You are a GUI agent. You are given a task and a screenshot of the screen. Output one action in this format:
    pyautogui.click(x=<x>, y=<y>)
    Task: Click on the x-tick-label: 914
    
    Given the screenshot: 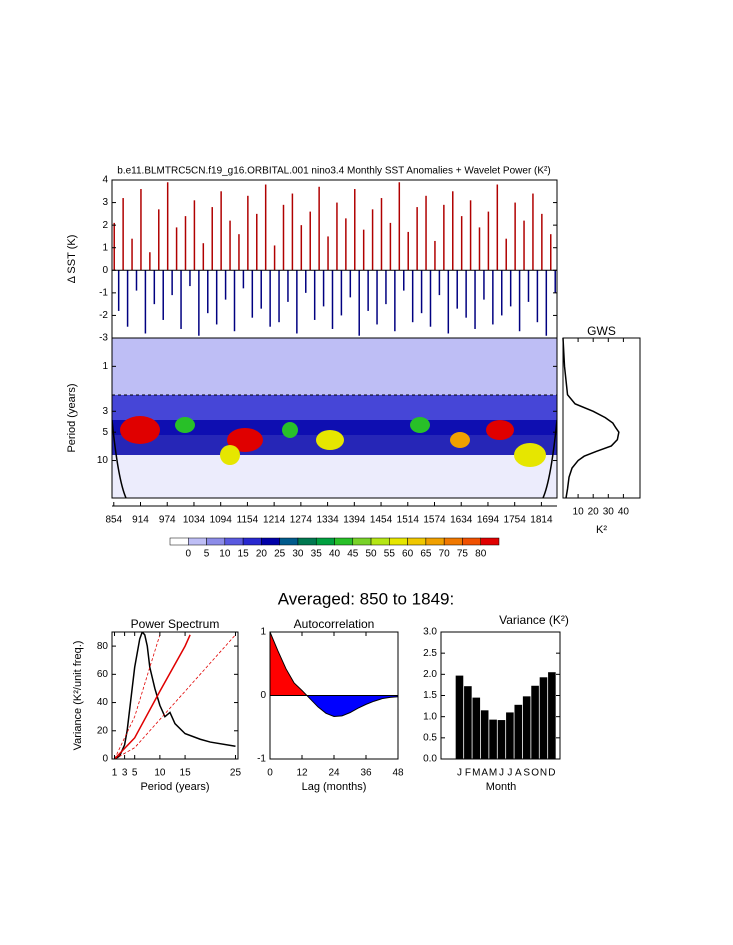 What is the action you would take?
    pyautogui.click(x=140, y=520)
    